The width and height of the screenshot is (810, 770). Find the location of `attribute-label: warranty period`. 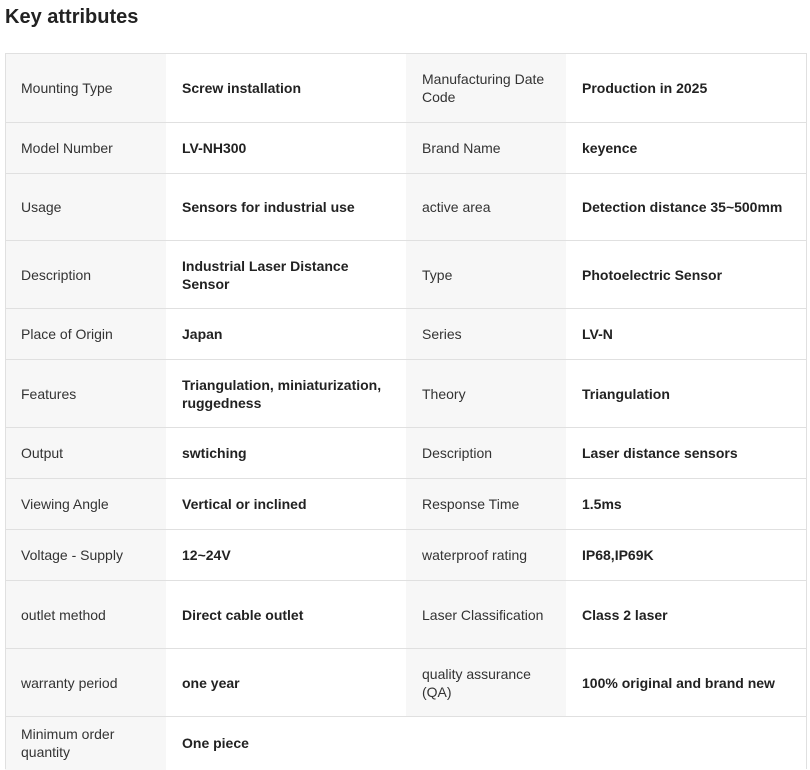

attribute-label: warranty period is located at coordinates (85, 682).